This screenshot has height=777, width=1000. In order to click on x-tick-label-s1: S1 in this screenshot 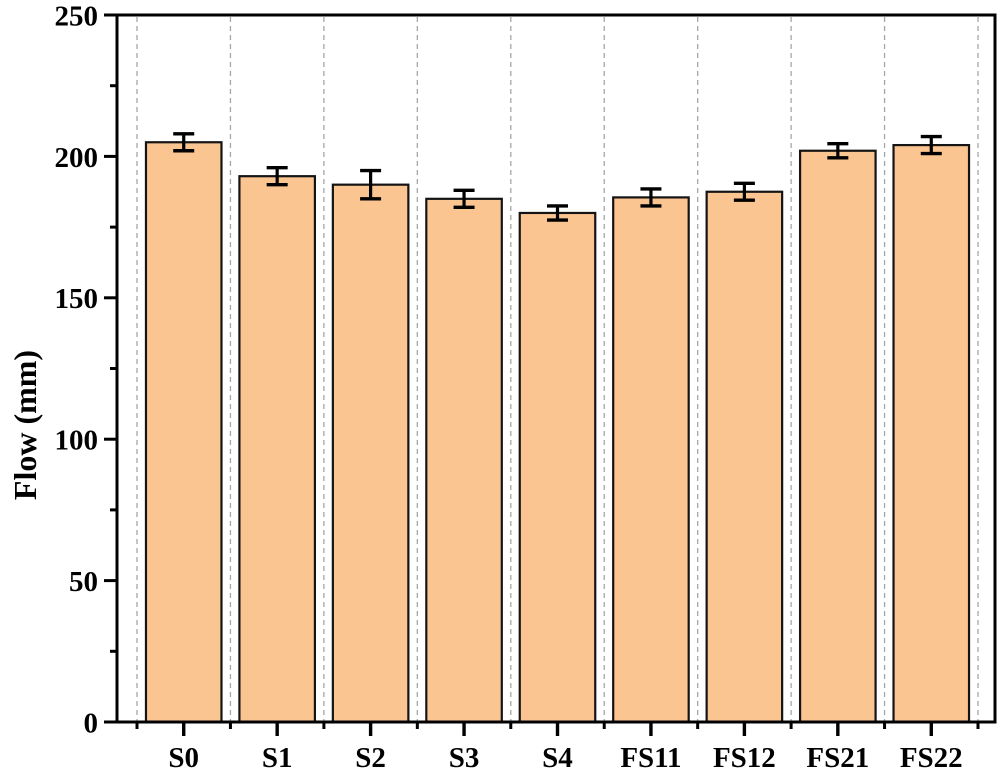, I will do `click(277, 758)`.